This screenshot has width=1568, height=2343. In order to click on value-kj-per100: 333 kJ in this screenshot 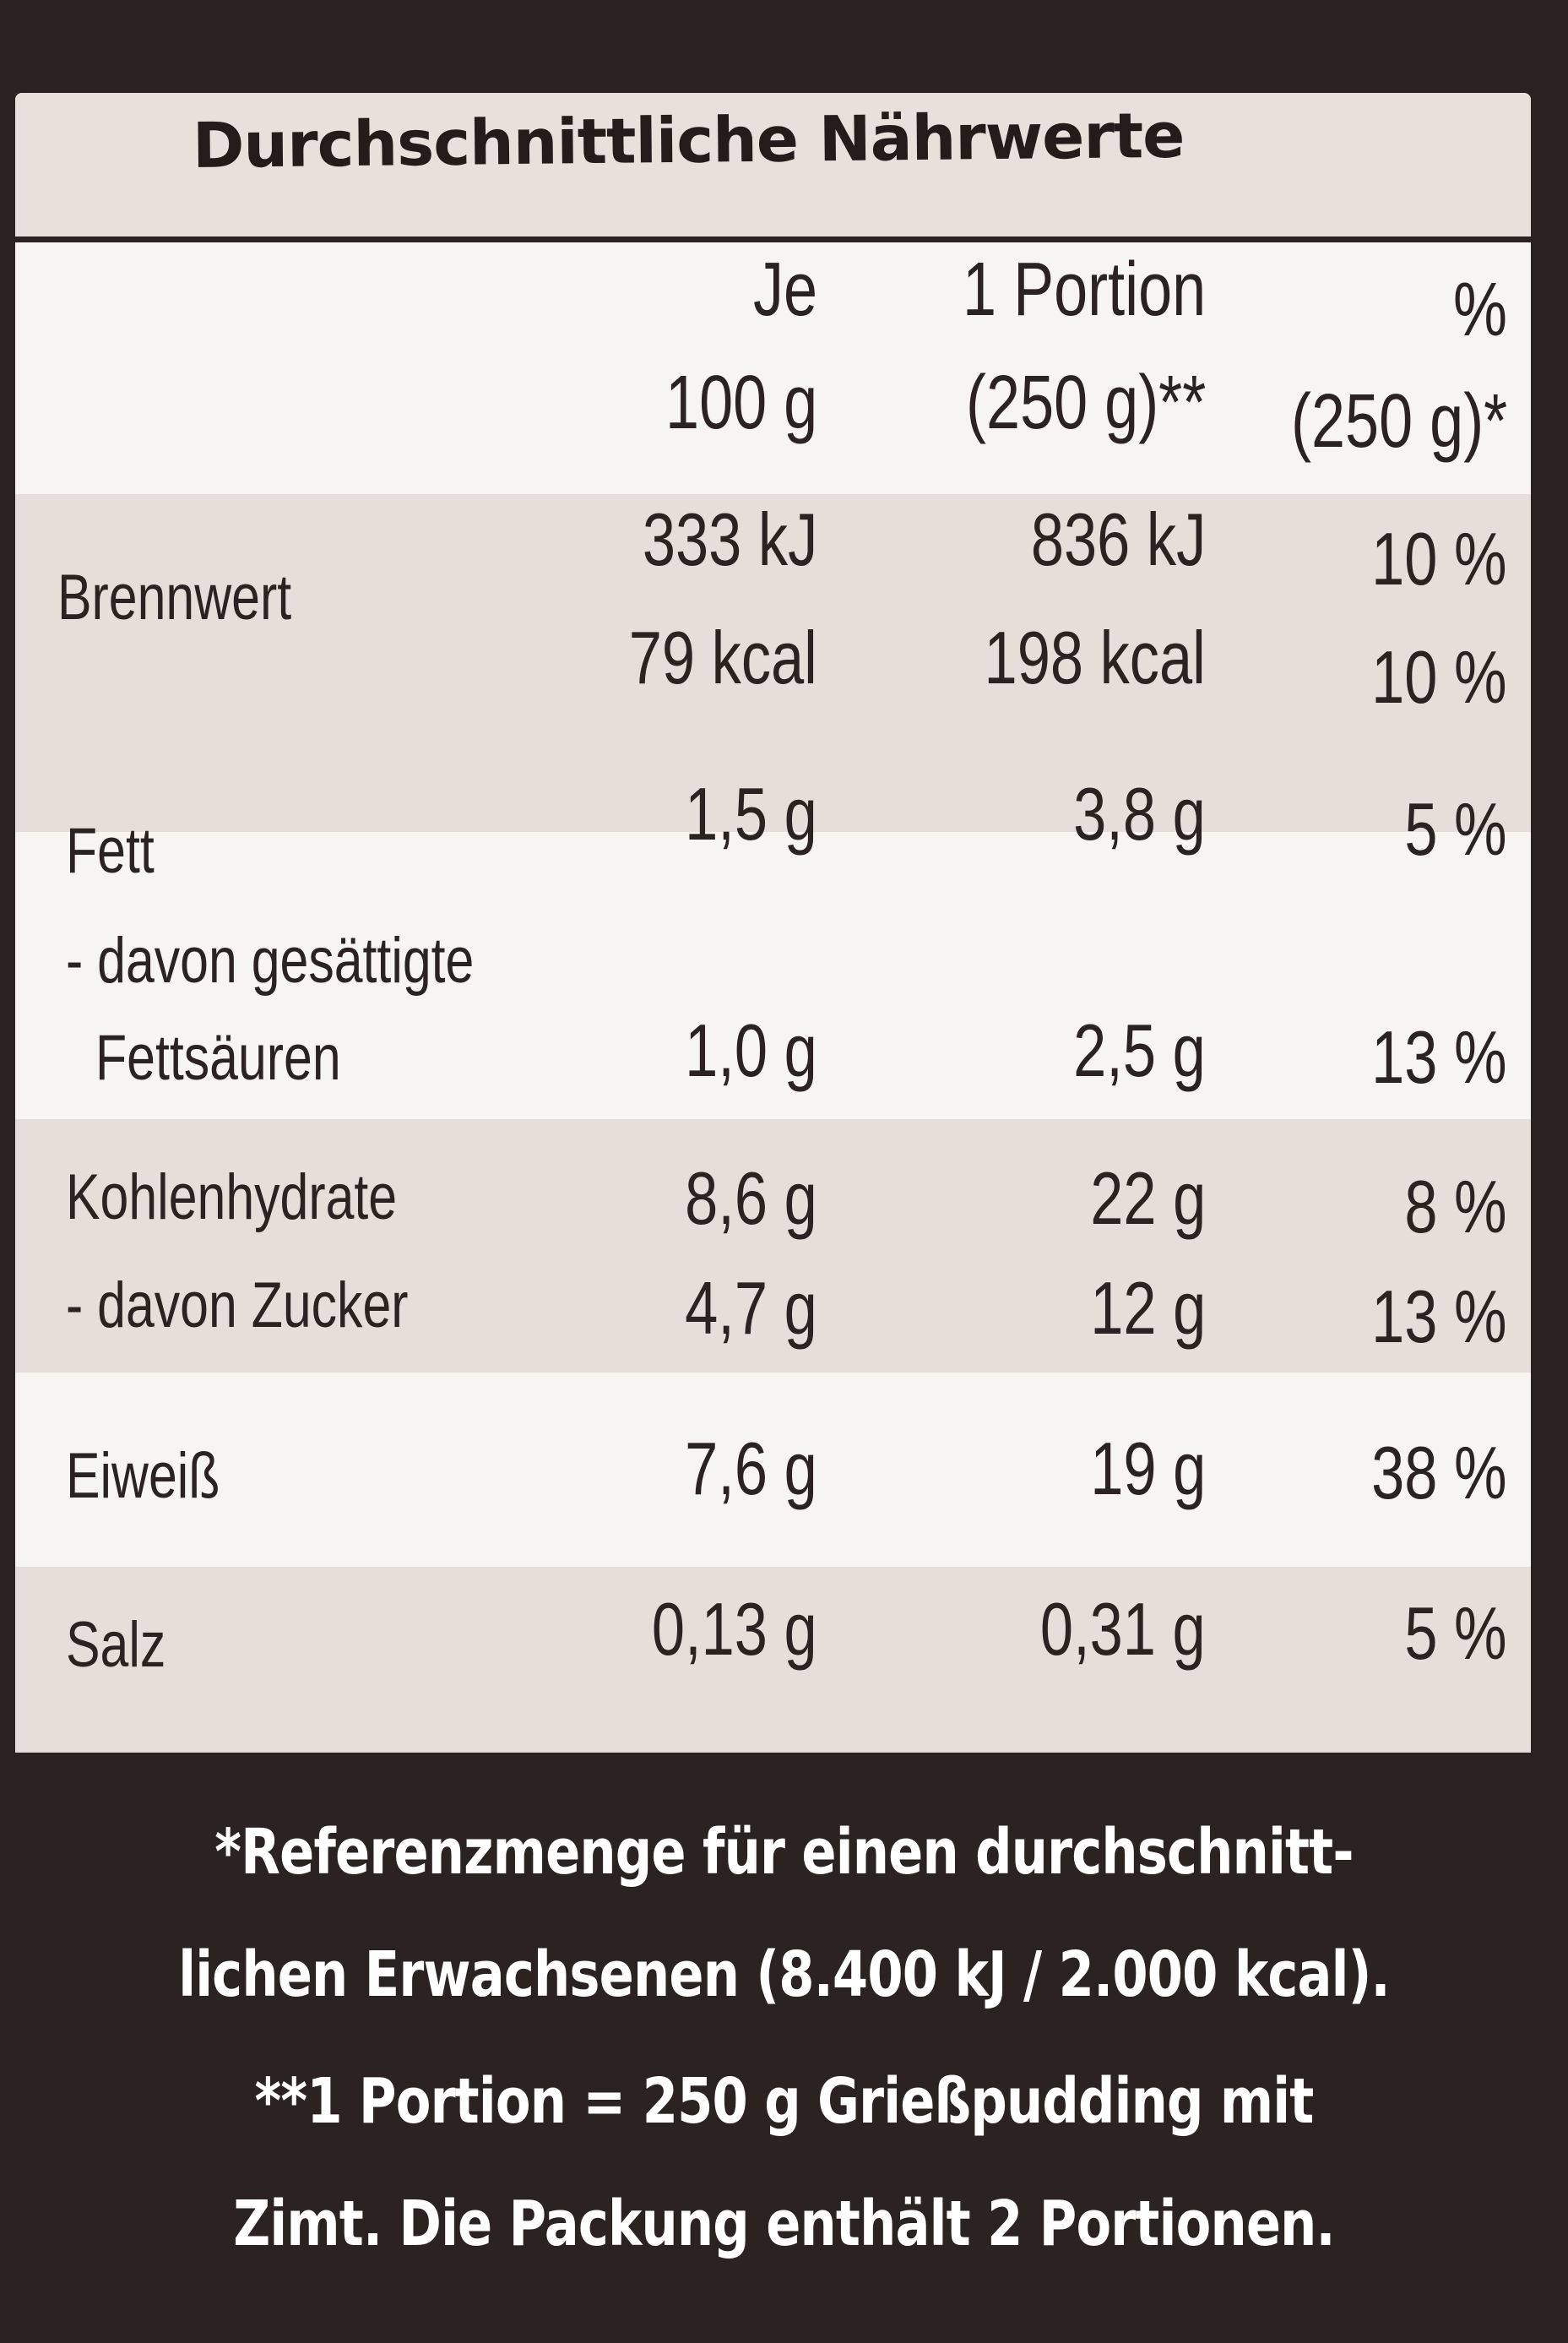, I will do `click(729, 539)`.